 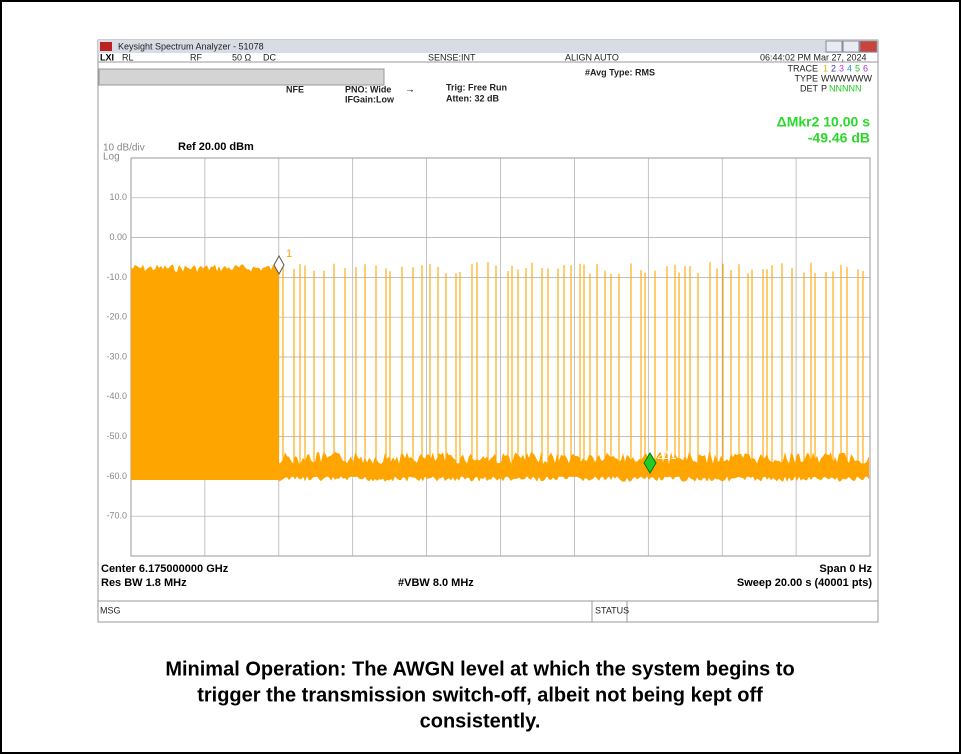 What do you see at coordinates (107, 57) in the screenshot?
I see `lxi-logo: LXI` at bounding box center [107, 57].